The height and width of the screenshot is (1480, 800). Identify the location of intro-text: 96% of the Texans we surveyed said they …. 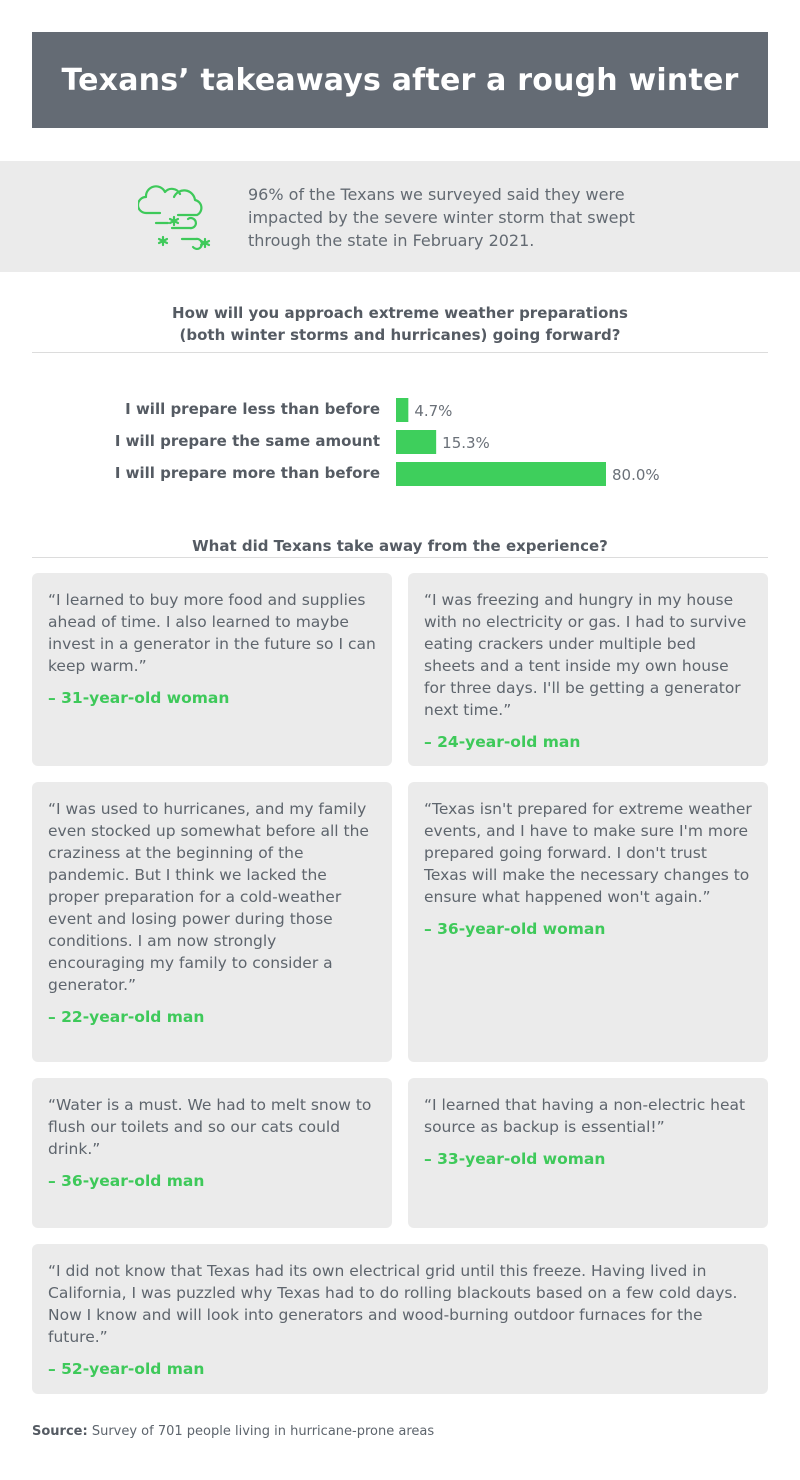
(441, 217).